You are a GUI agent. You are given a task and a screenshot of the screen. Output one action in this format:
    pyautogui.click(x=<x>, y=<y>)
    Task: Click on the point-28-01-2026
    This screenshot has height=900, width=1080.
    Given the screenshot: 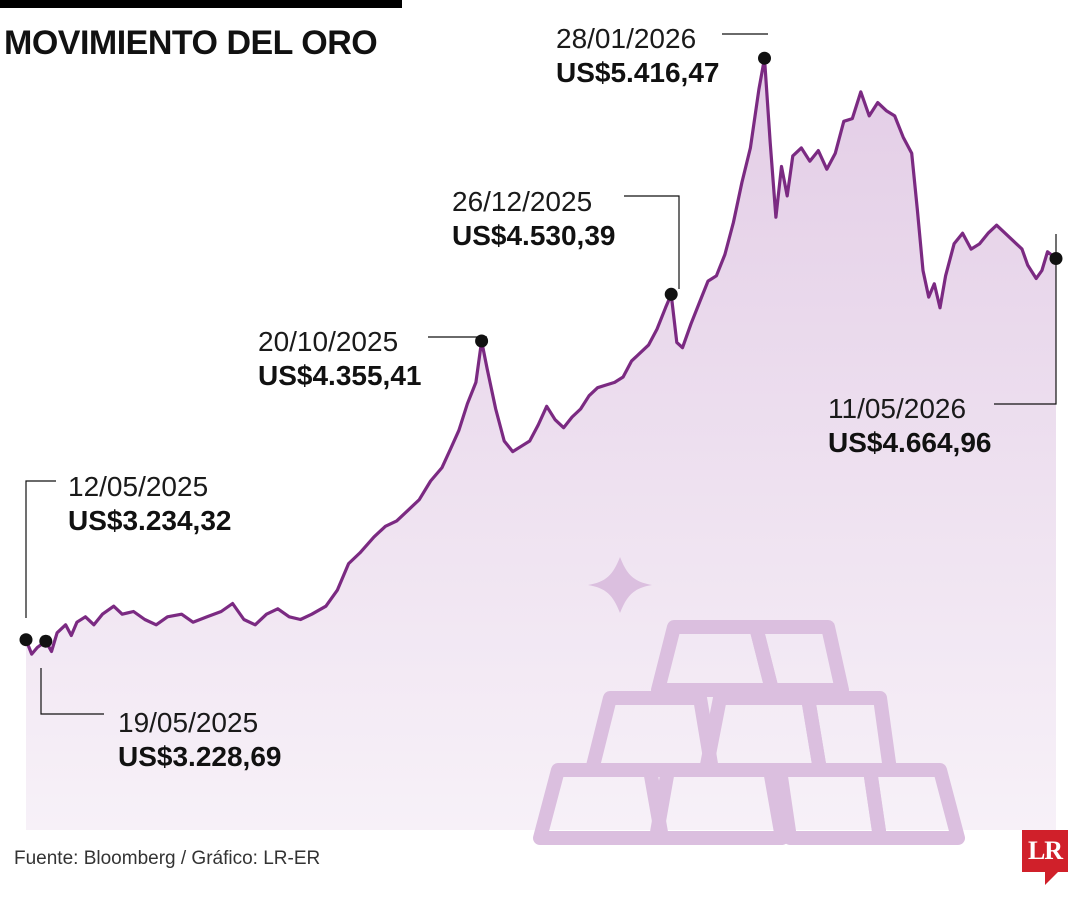 What is the action you would take?
    pyautogui.click(x=764, y=58)
    